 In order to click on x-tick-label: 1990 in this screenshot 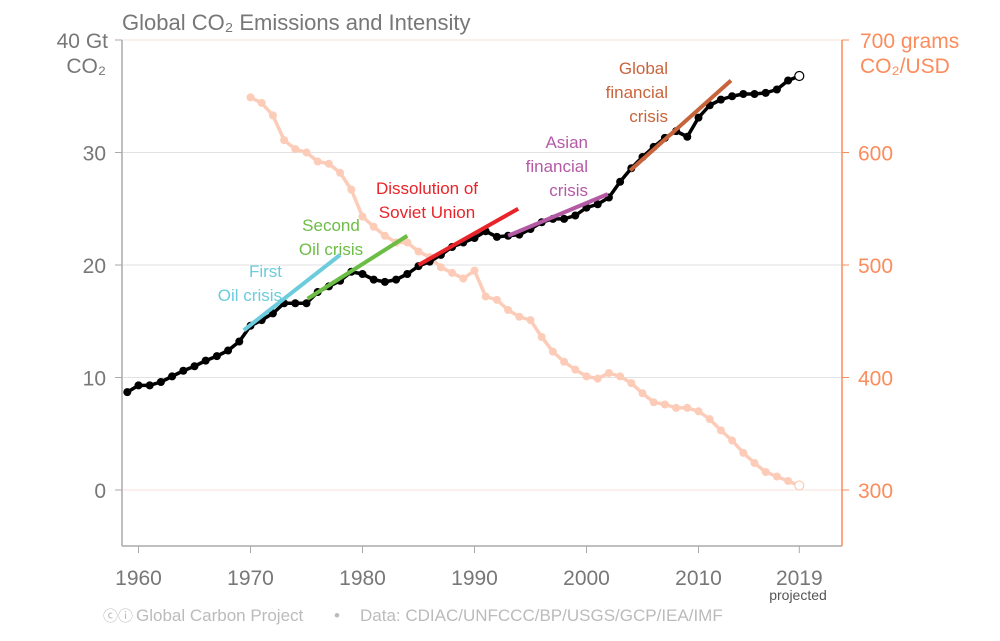, I will do `click(474, 578)`.